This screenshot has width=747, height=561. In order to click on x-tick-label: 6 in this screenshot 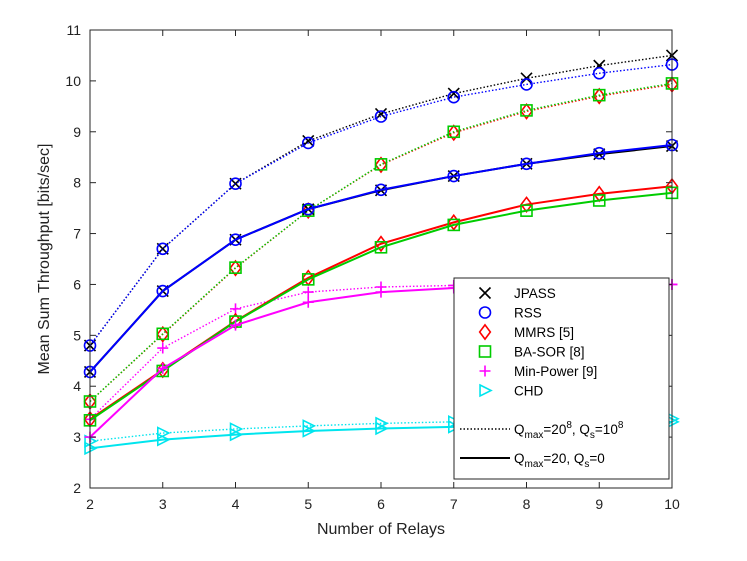, I will do `click(381, 504)`.